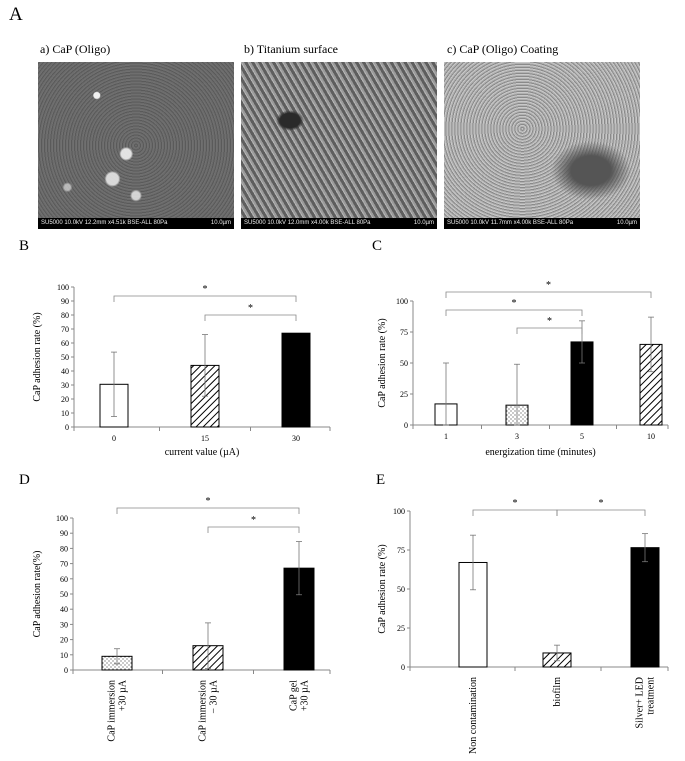 The image size is (685, 761). I want to click on d-x-tick-label: − 30 µA, so click(214, 696).